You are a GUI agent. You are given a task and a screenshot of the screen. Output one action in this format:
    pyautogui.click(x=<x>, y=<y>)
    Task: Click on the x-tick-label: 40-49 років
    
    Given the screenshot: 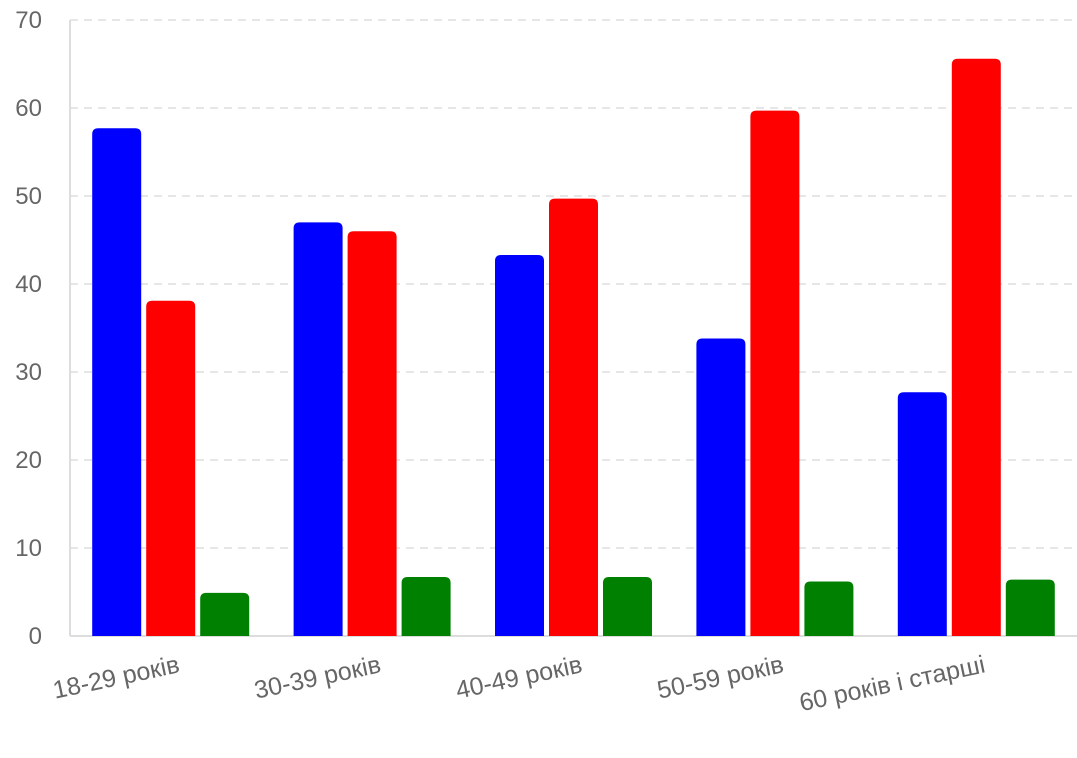 What is the action you would take?
    pyautogui.click(x=518, y=677)
    